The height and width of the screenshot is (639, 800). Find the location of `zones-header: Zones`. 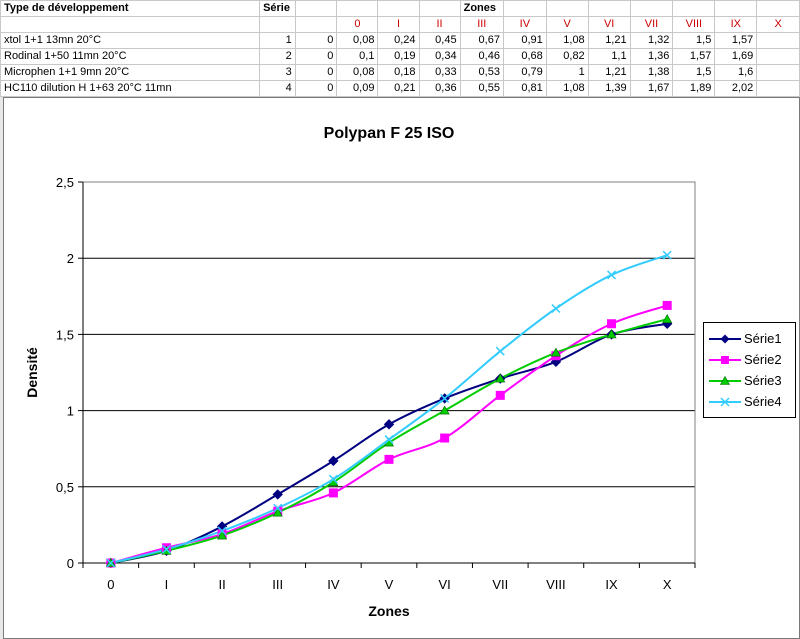

zones-header: Zones is located at coordinates (481, 8).